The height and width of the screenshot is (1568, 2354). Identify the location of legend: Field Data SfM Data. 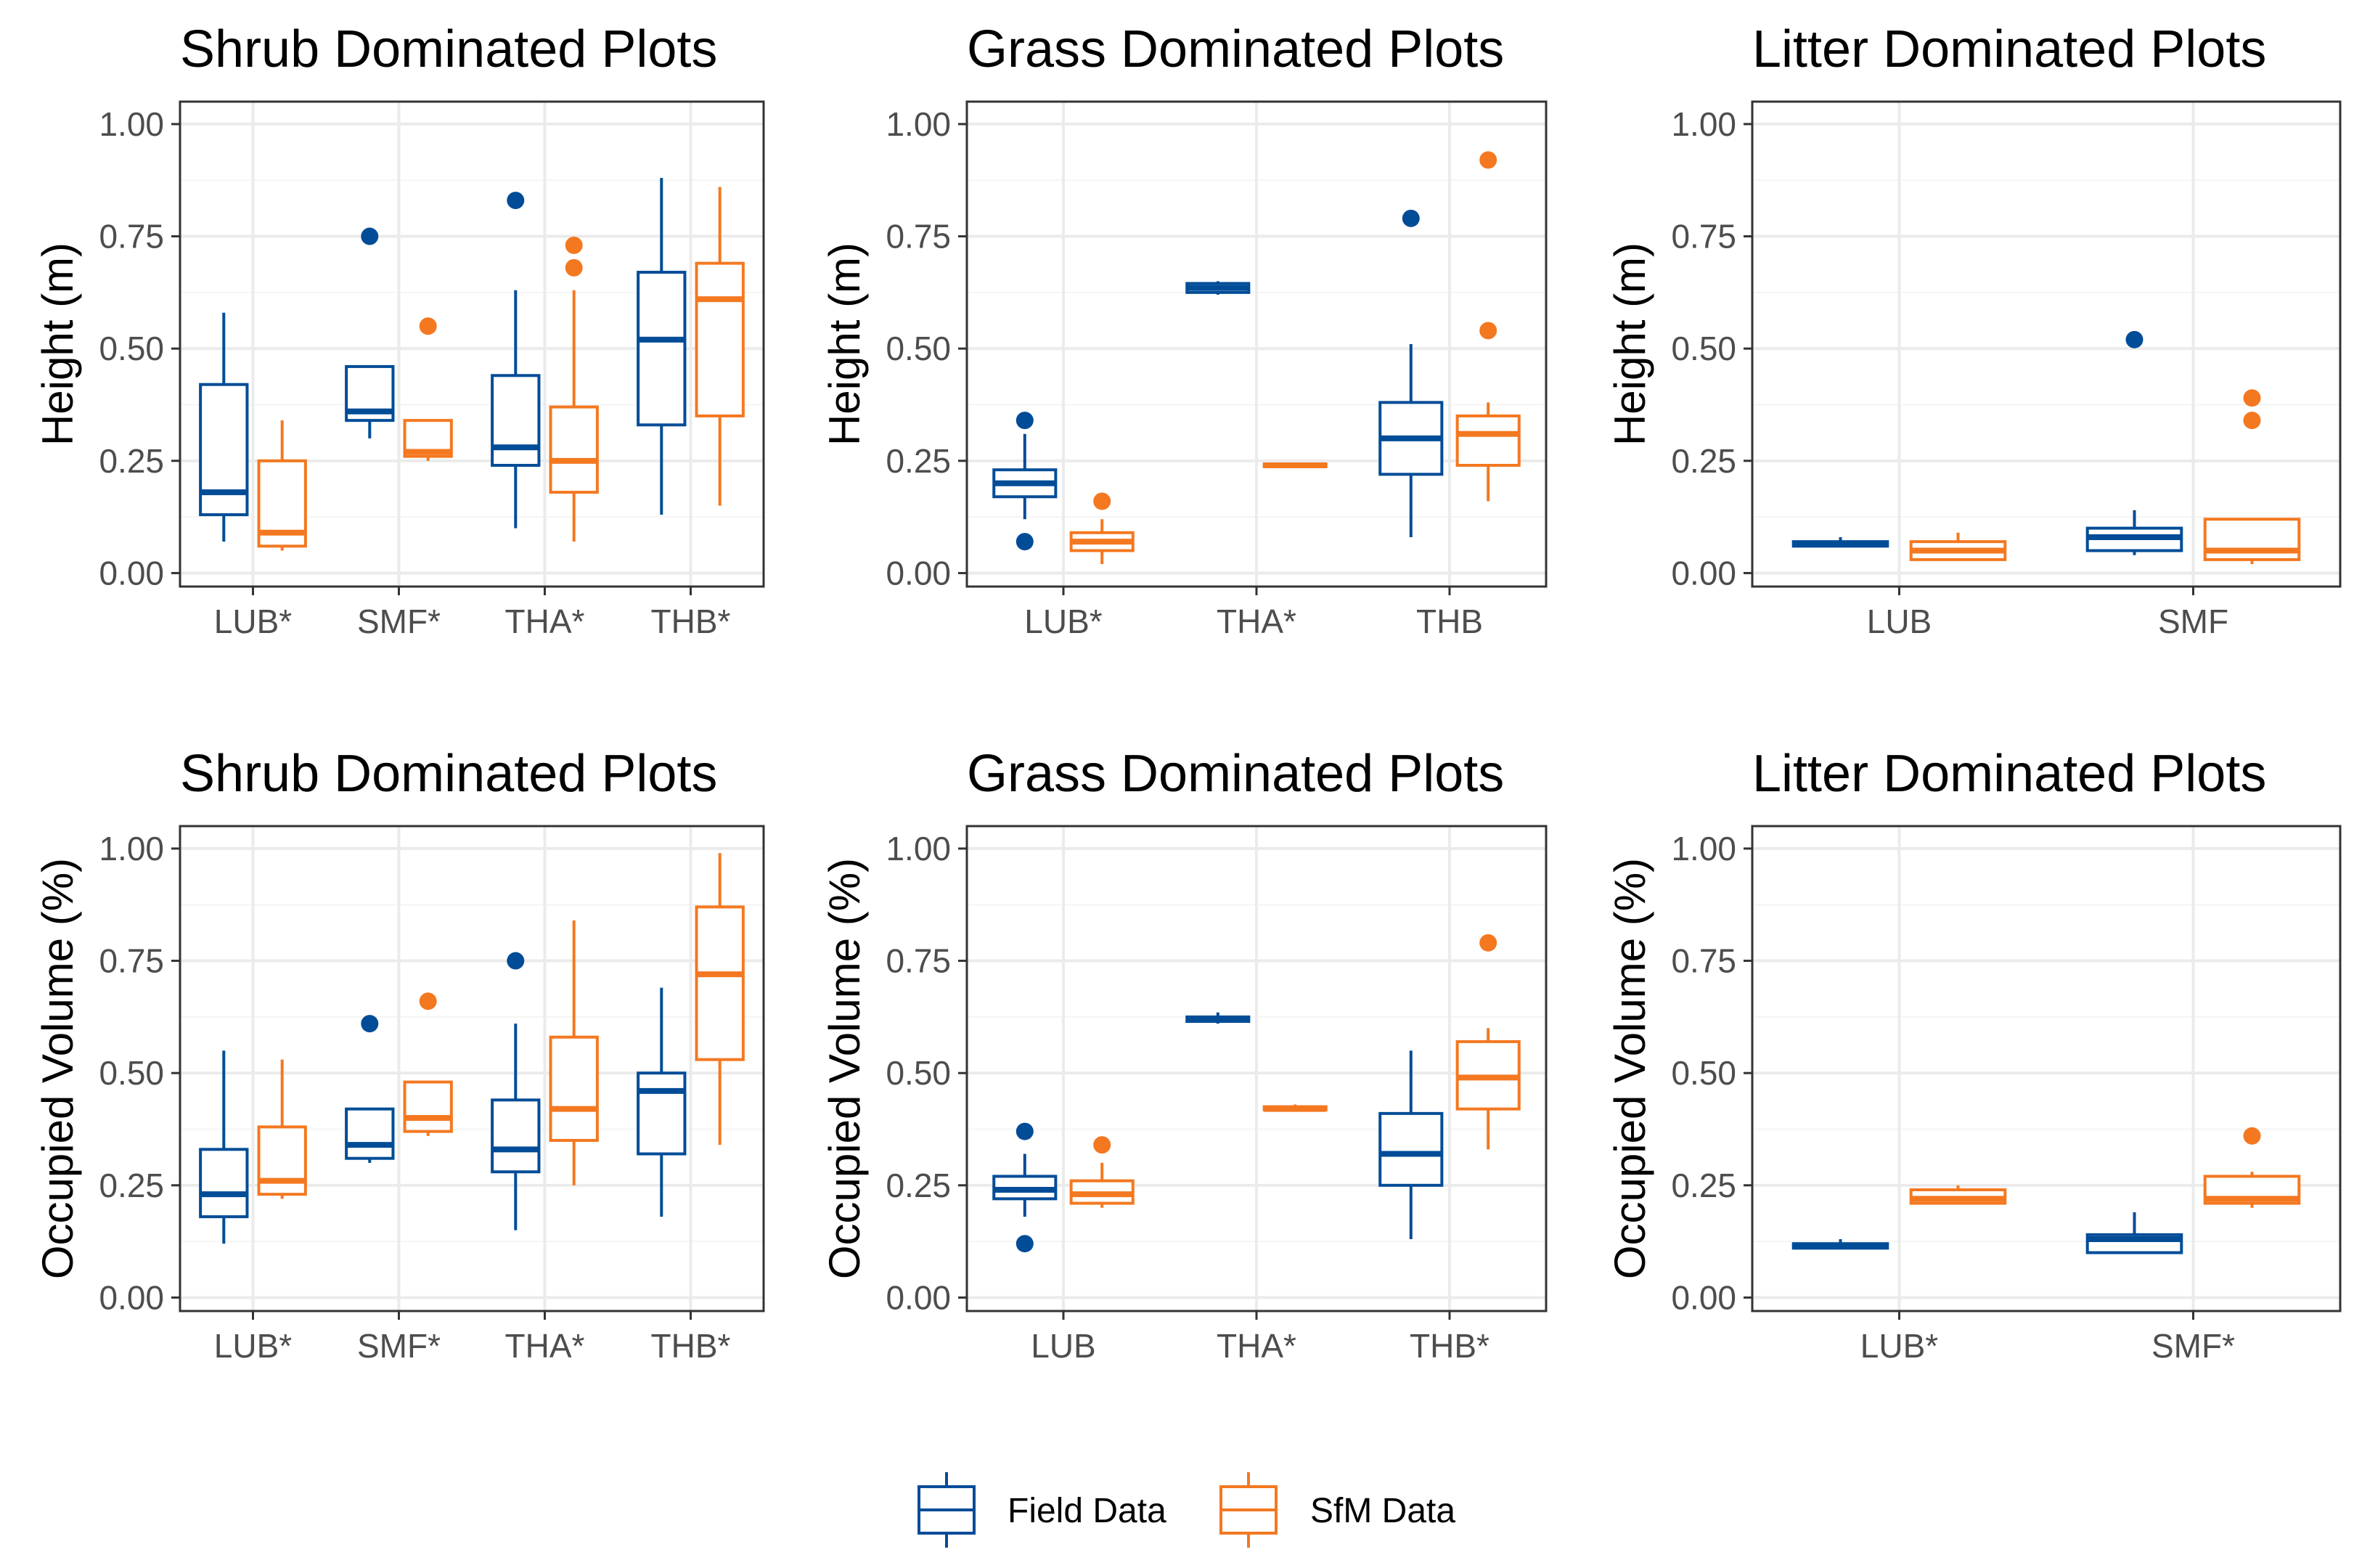
(1186, 1510).